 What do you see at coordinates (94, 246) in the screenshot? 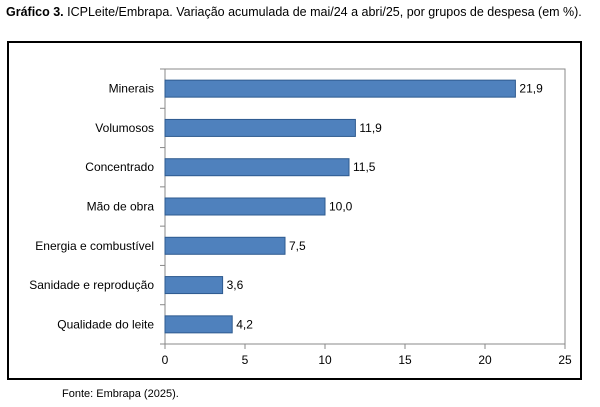
I see `category-label: Energia e combustível` at bounding box center [94, 246].